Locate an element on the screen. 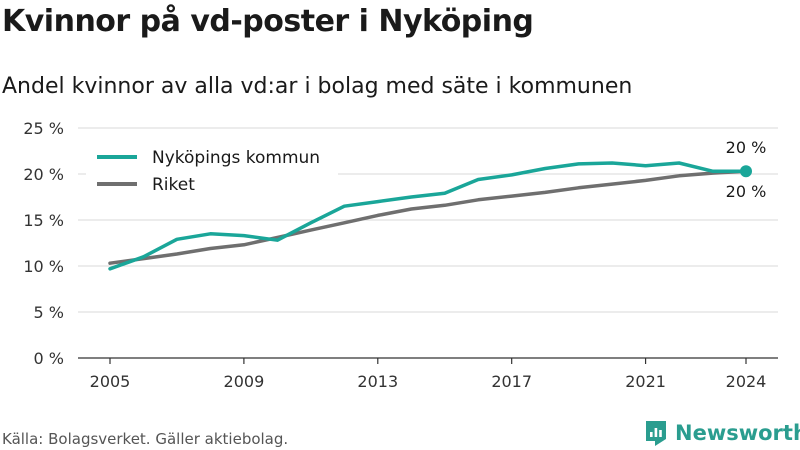 Image resolution: width=800 pixels, height=450 pixels. legend-background is located at coordinates (212, 171).